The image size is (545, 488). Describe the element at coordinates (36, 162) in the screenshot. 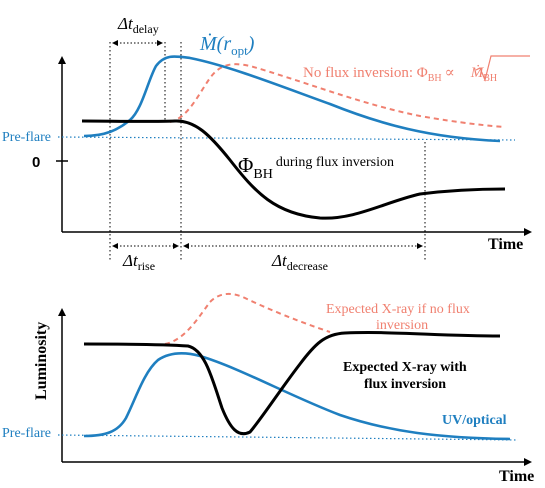

I see `zero-label: 0` at that location.